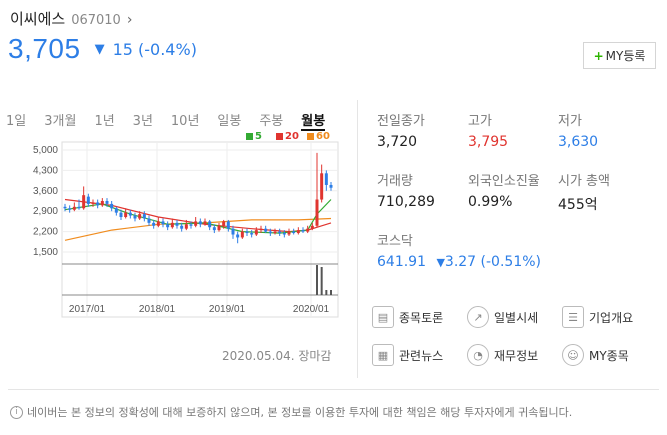  What do you see at coordinates (60, 121) in the screenshot?
I see `tab-1: 3개월` at bounding box center [60, 121].